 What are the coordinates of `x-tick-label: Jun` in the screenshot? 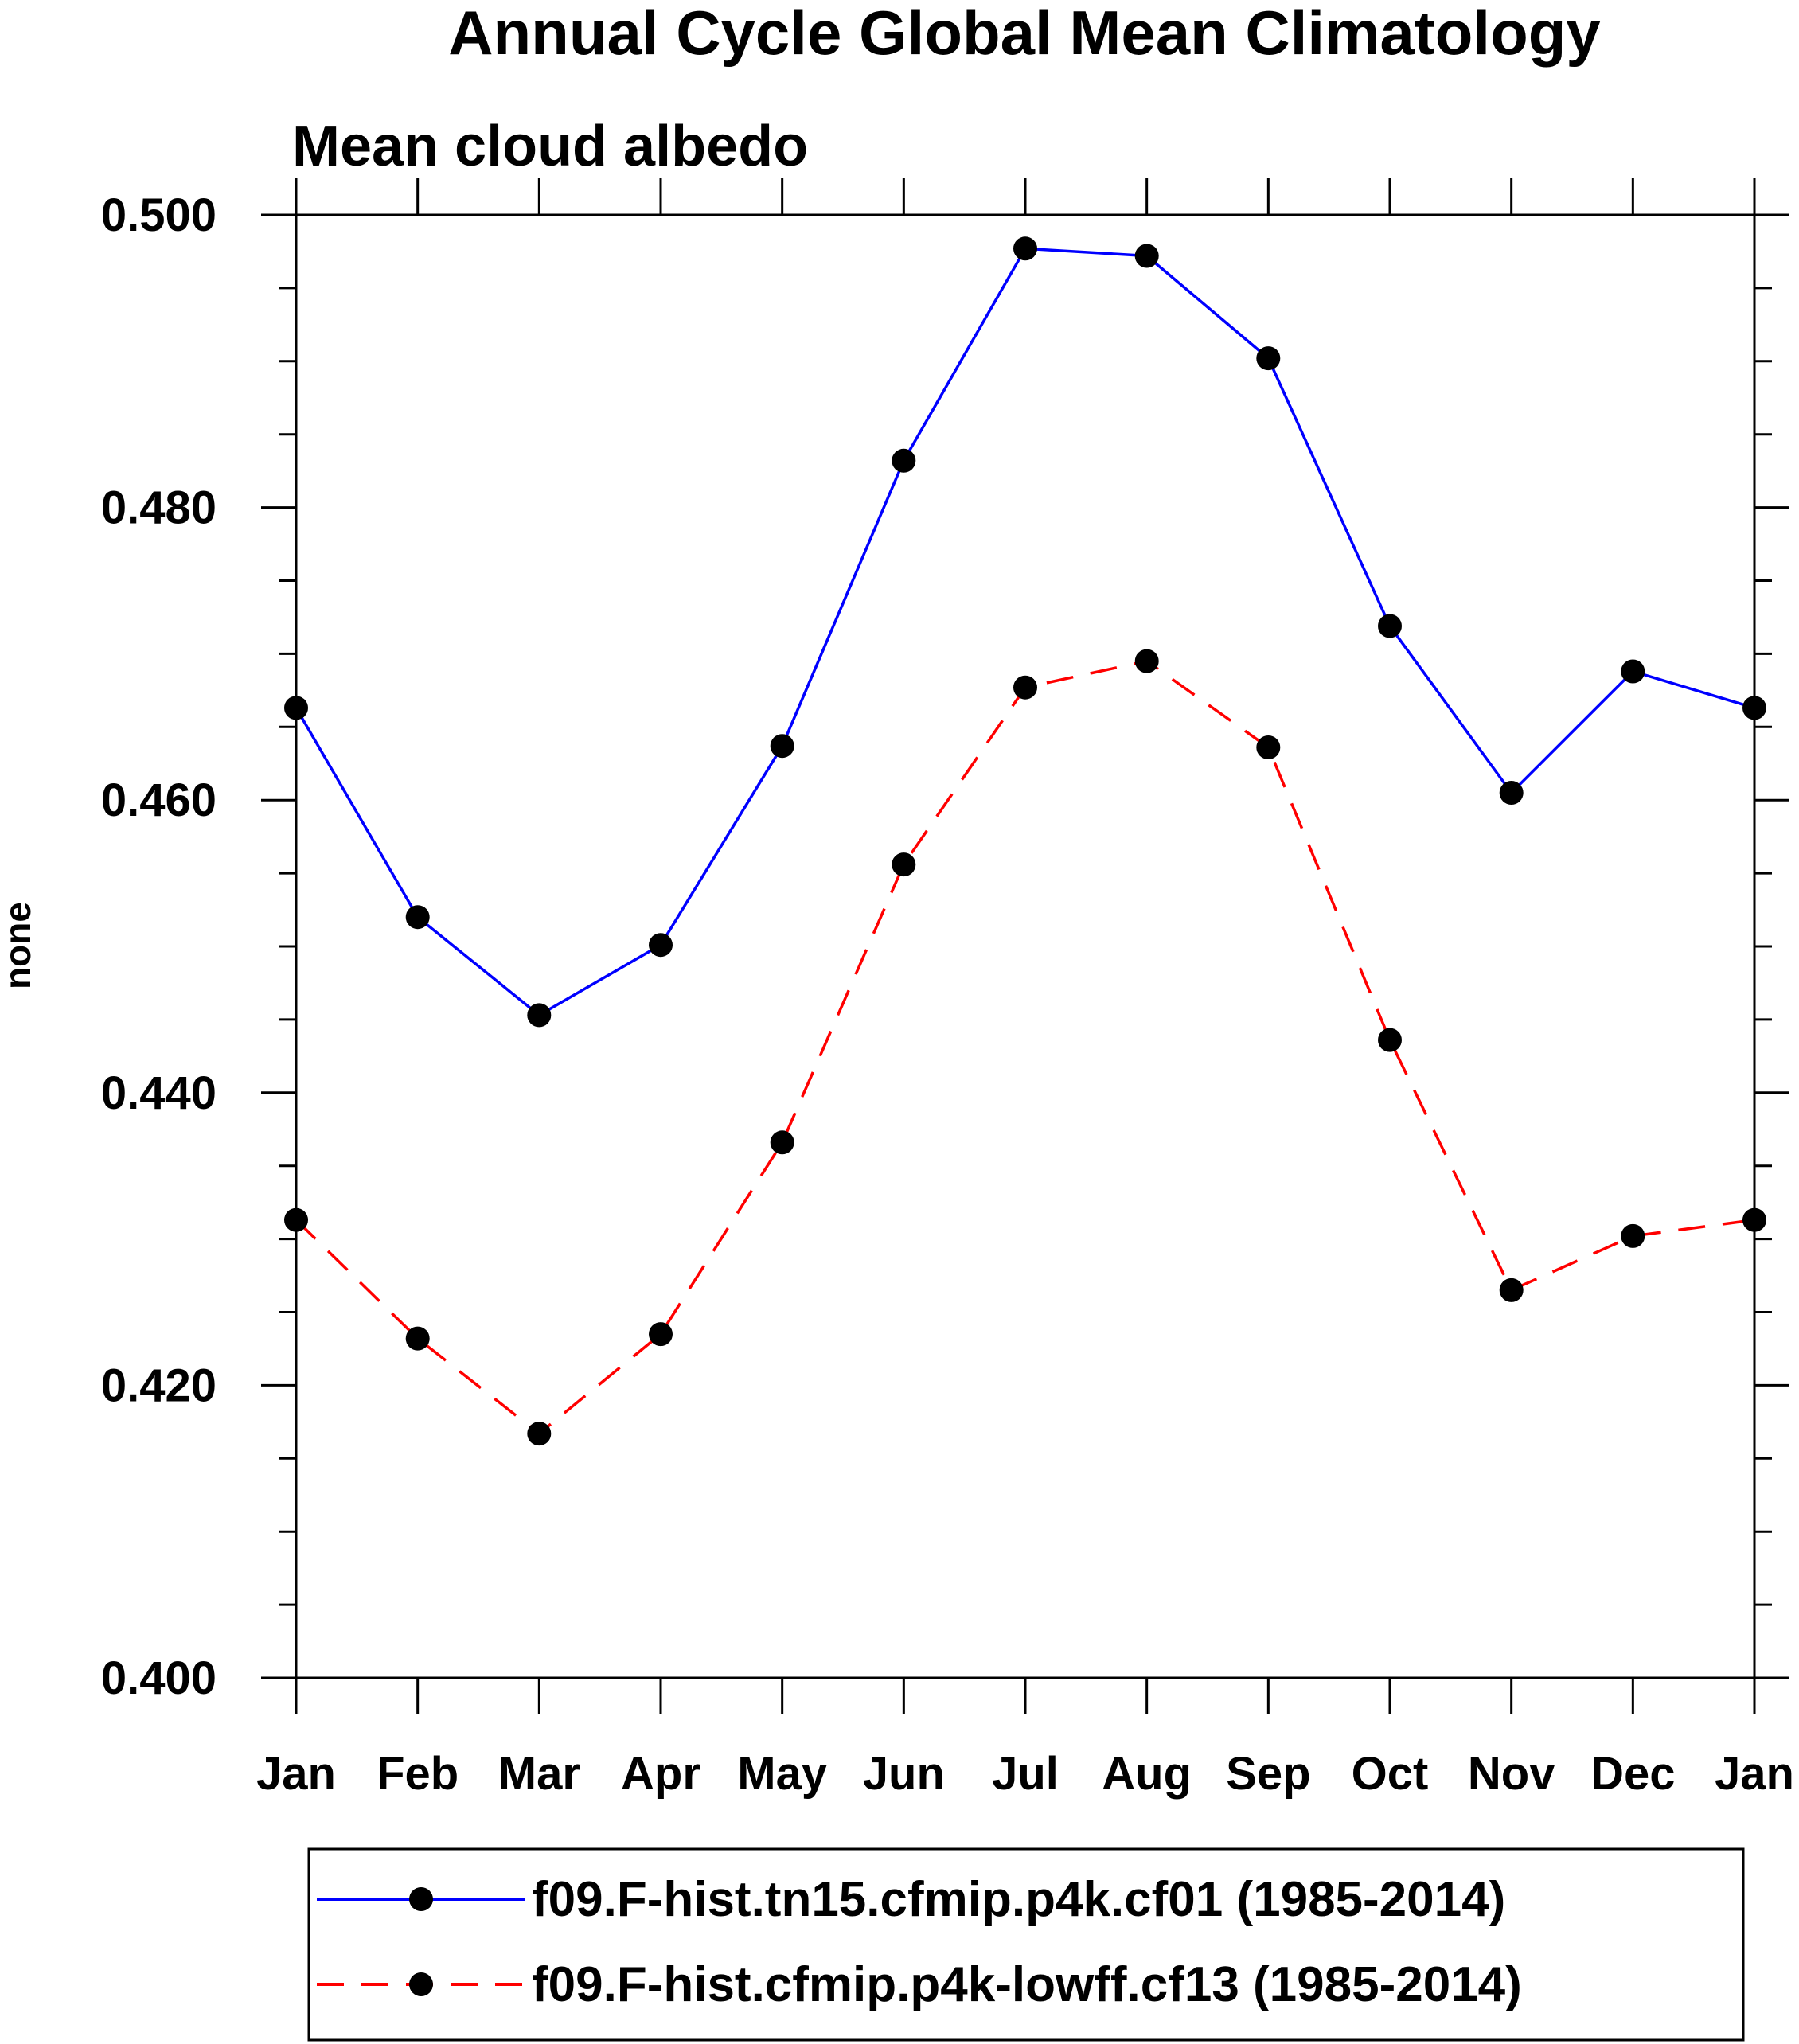 It's located at (904, 1774).